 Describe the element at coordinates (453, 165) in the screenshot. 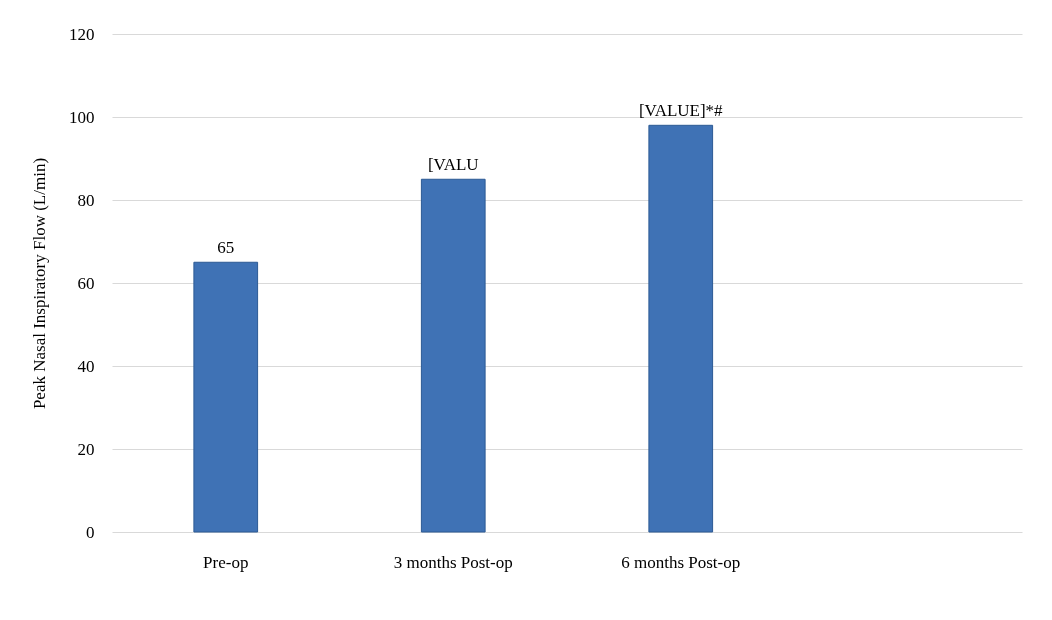

I see `data-label: [VALU` at that location.